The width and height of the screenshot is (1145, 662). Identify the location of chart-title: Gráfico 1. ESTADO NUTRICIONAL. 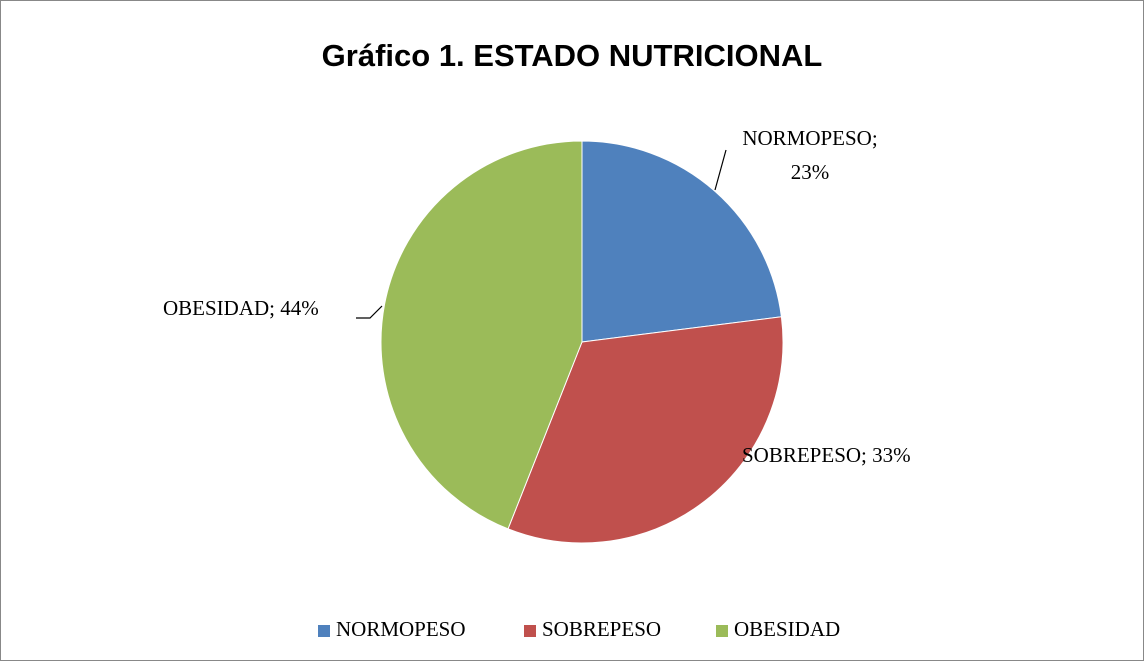
(572, 55).